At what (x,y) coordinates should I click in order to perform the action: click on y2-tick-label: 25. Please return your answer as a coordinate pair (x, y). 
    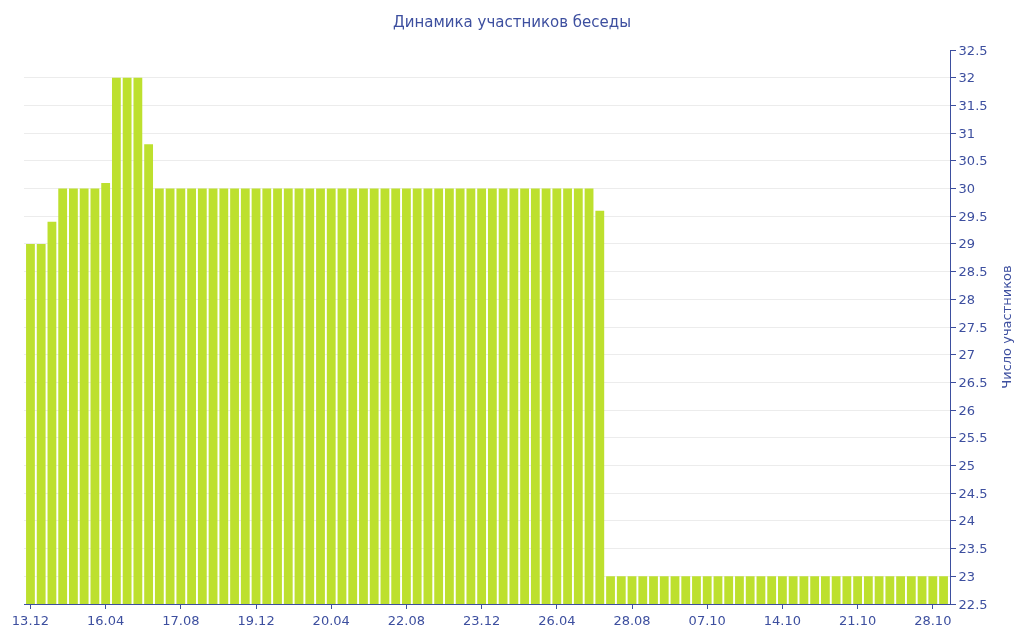
    Looking at the image, I should click on (967, 466).